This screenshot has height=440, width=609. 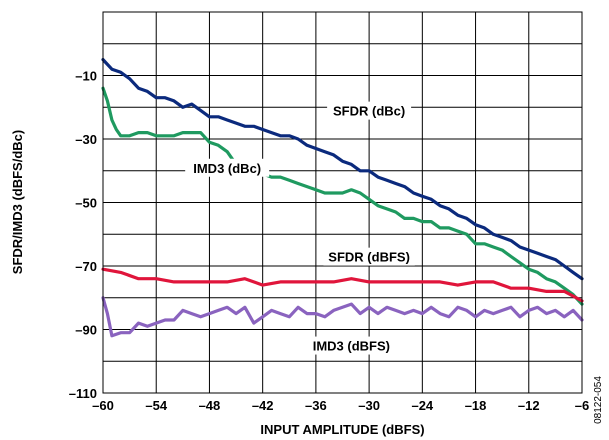 What do you see at coordinates (582, 405) in the screenshot?
I see `x-tick-label: –6` at bounding box center [582, 405].